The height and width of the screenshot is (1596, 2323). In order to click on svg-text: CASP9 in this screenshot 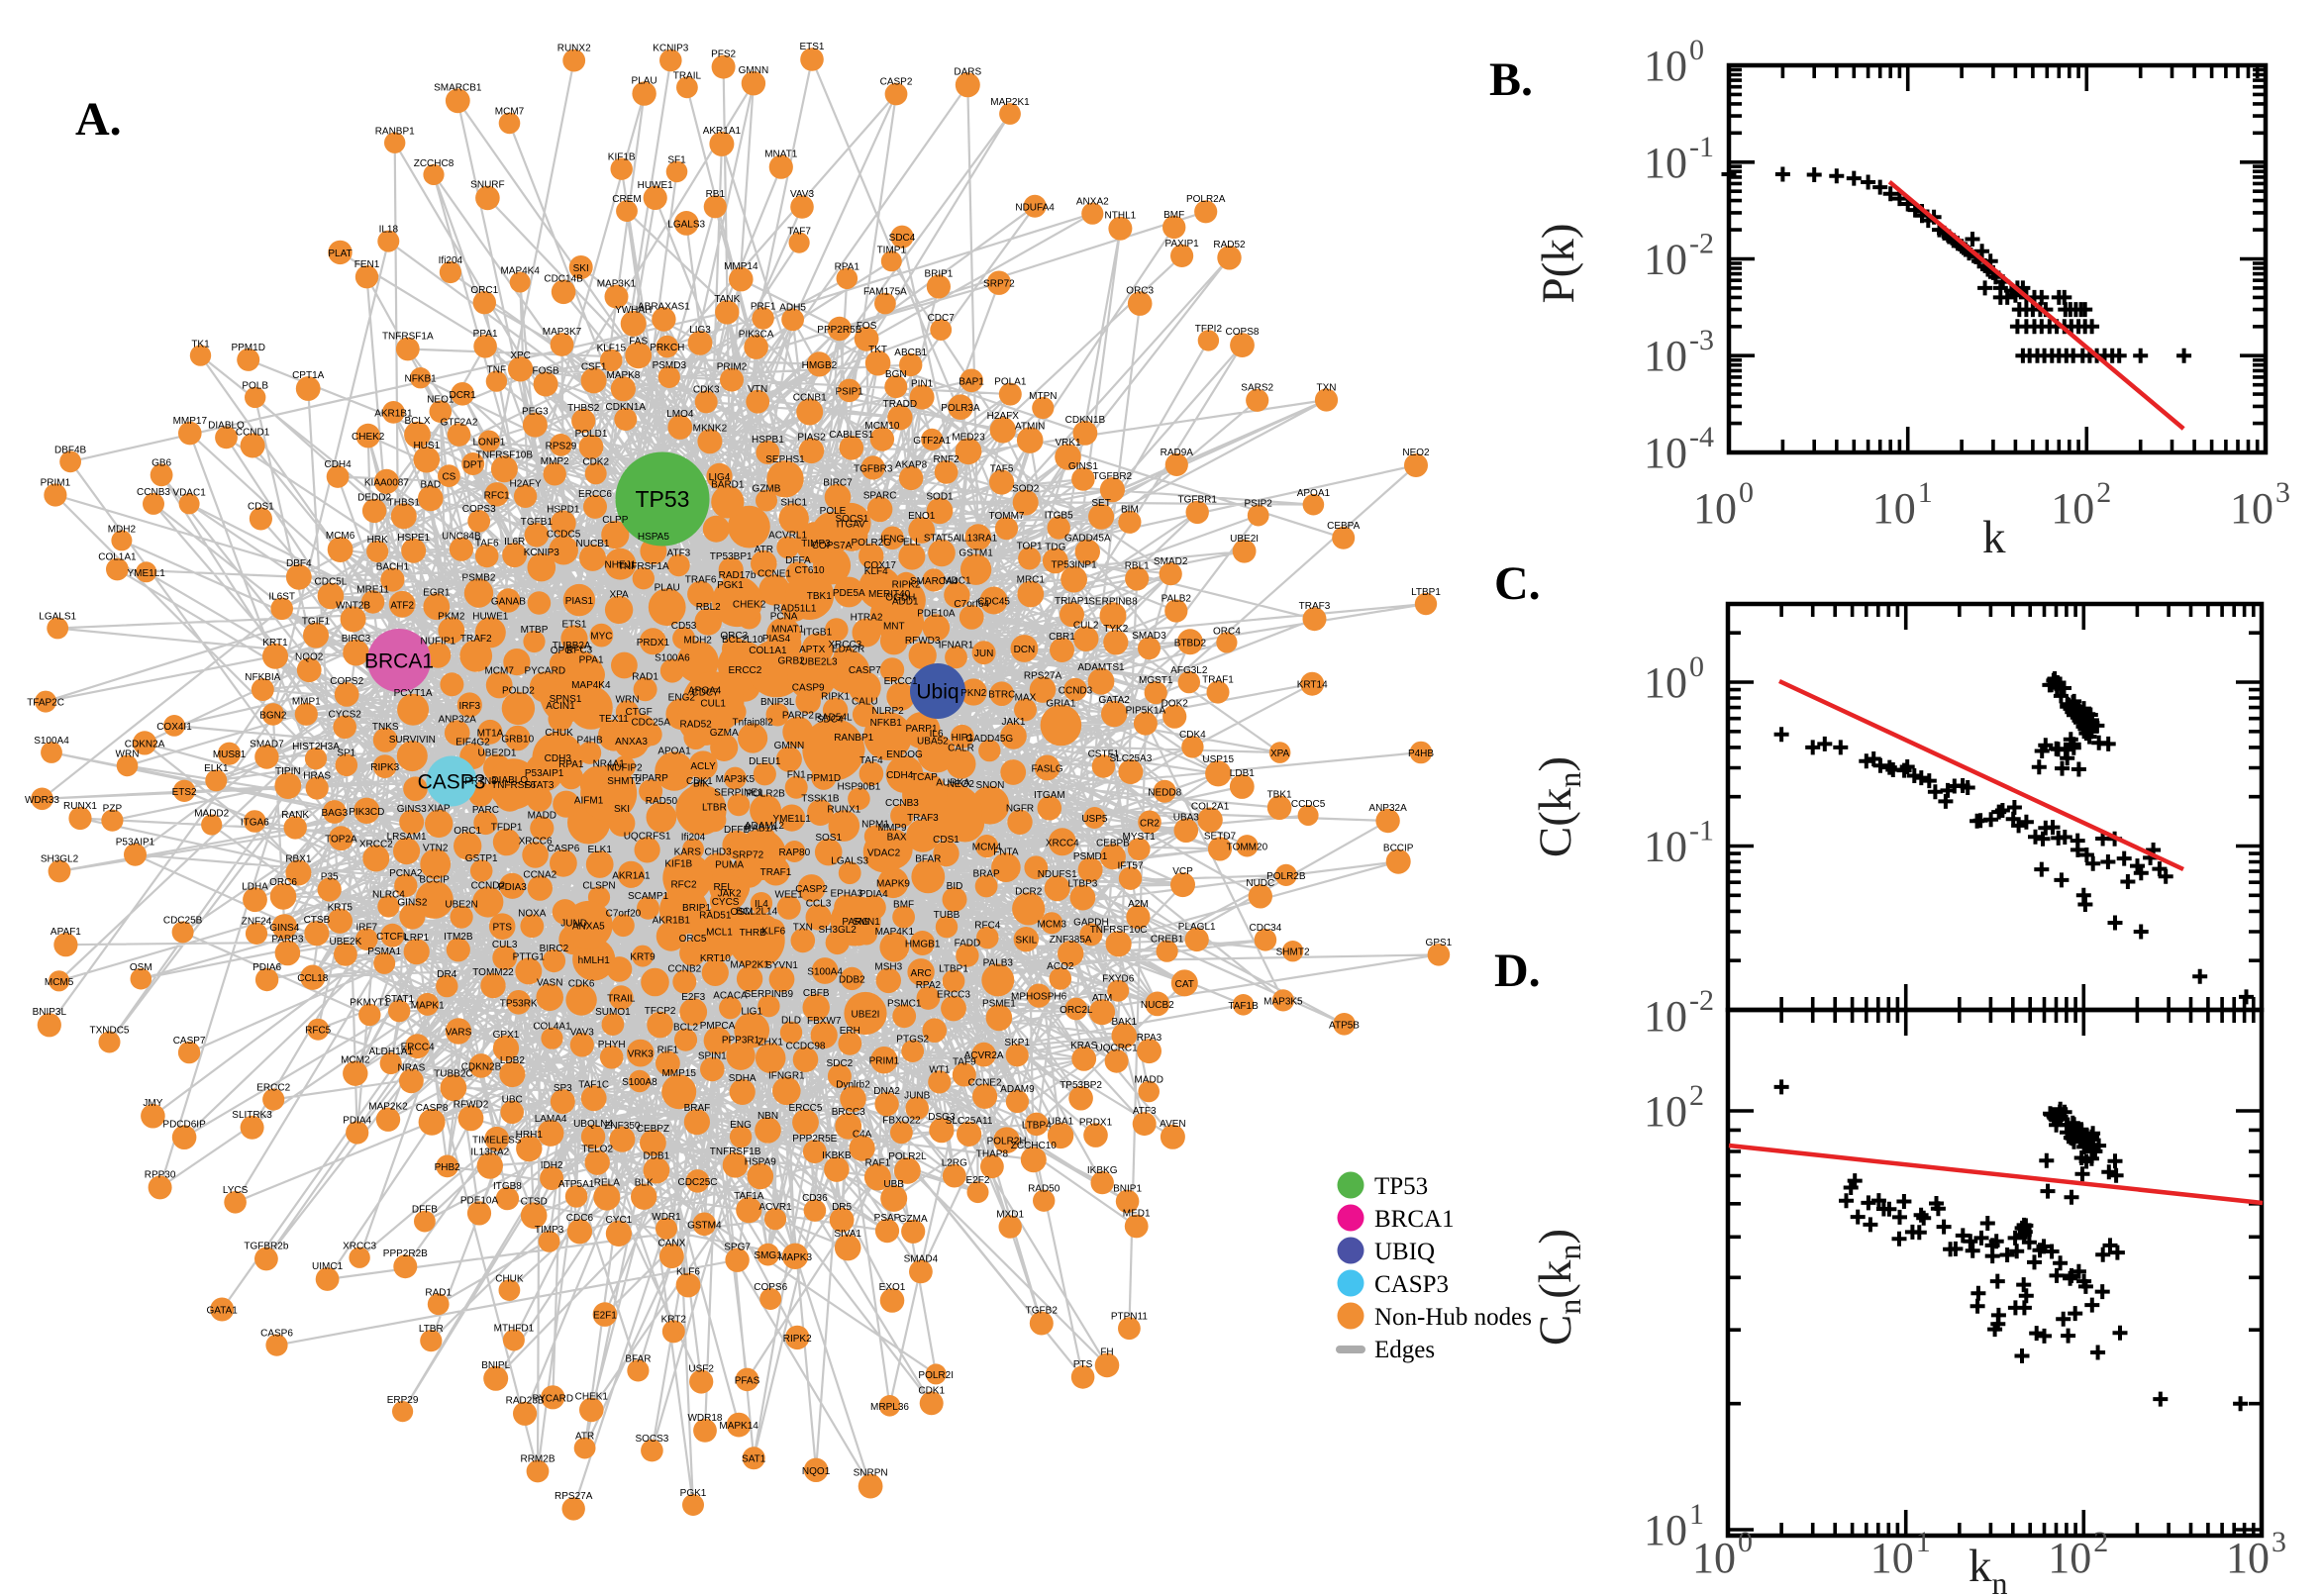, I will do `click(808, 687)`.